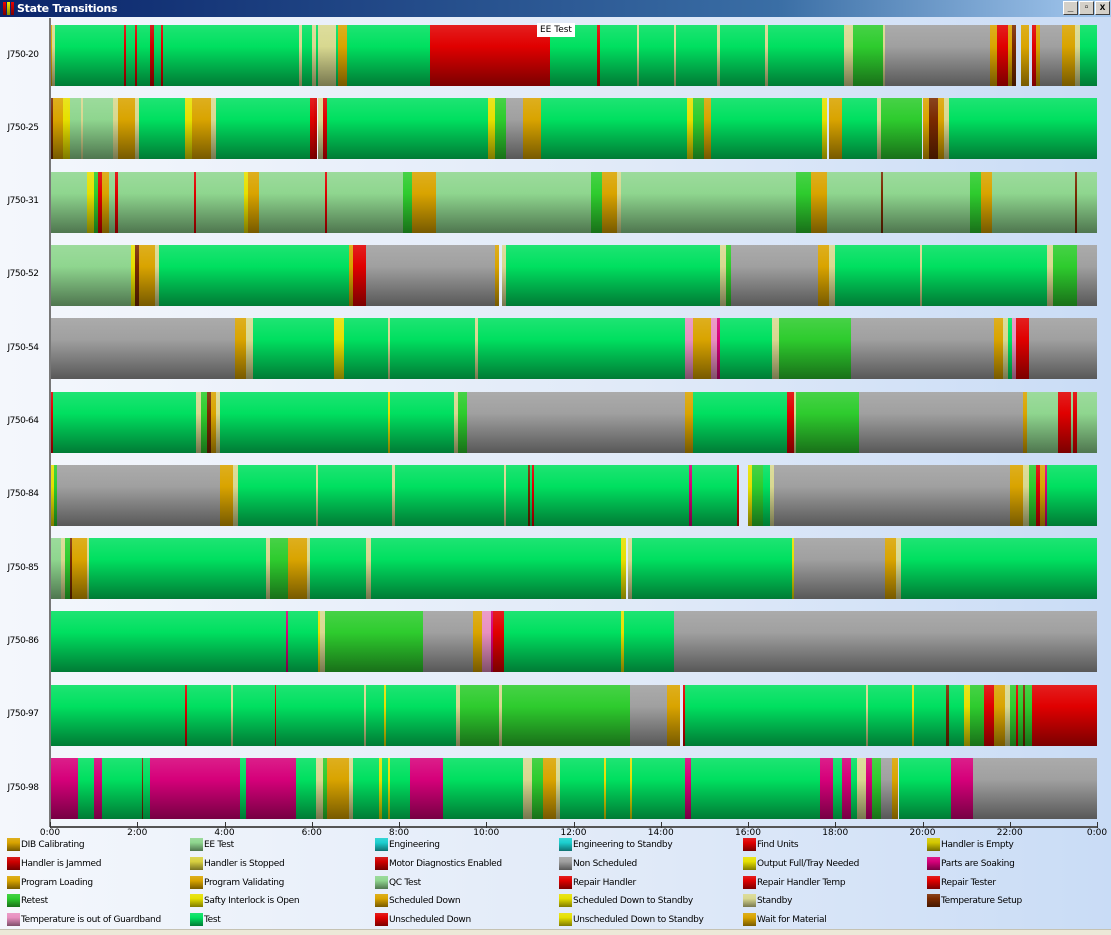  I want to click on restore-button: ▫, so click(1086, 8).